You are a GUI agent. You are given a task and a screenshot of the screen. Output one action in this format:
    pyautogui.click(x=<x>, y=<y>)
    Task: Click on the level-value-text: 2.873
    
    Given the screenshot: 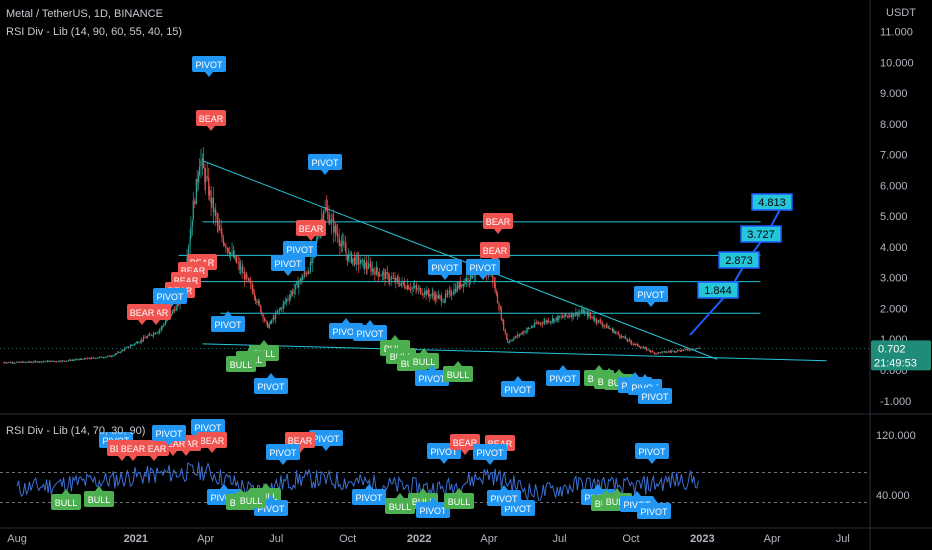 What is the action you would take?
    pyautogui.click(x=739, y=261)
    